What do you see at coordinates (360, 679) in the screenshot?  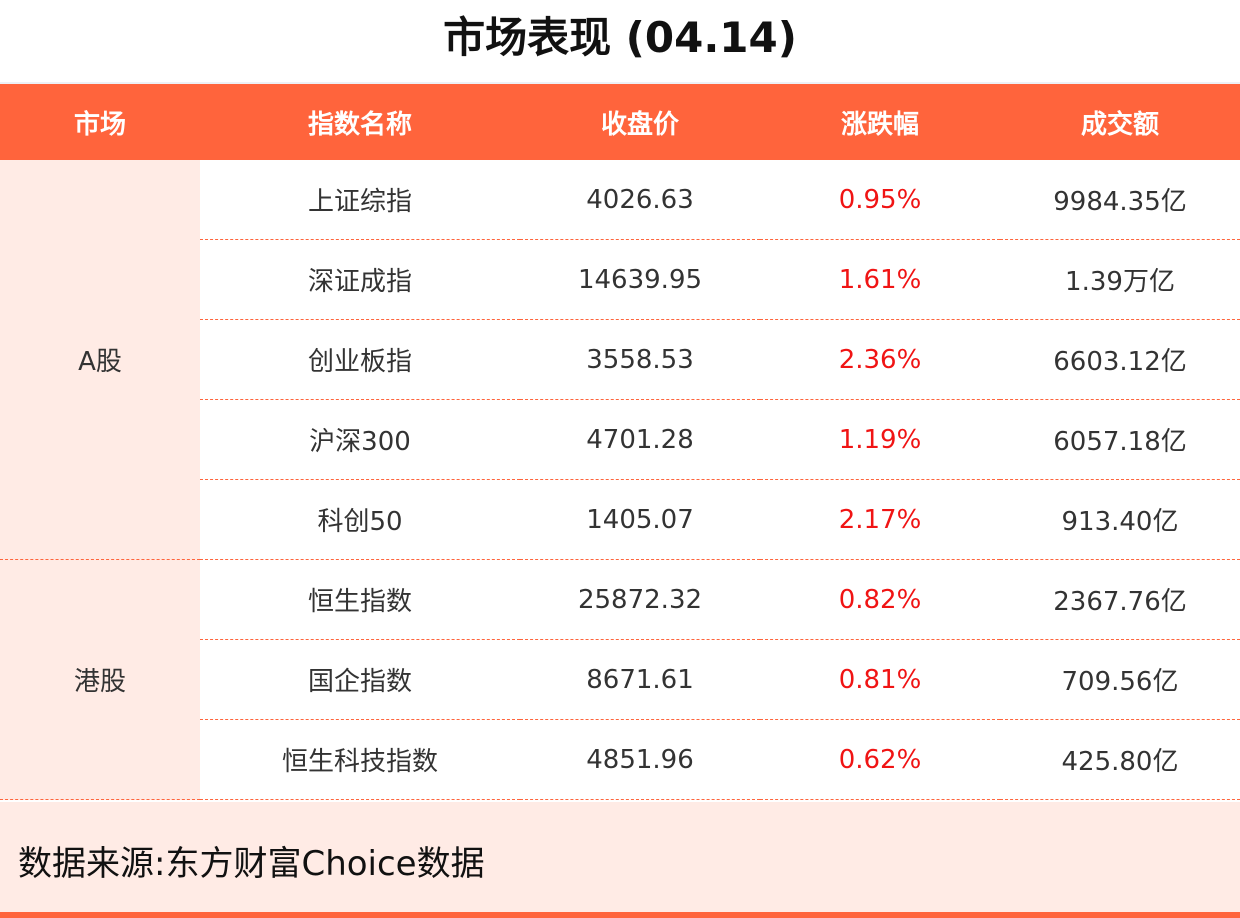 I see `index-name-cell: 国企指数` at bounding box center [360, 679].